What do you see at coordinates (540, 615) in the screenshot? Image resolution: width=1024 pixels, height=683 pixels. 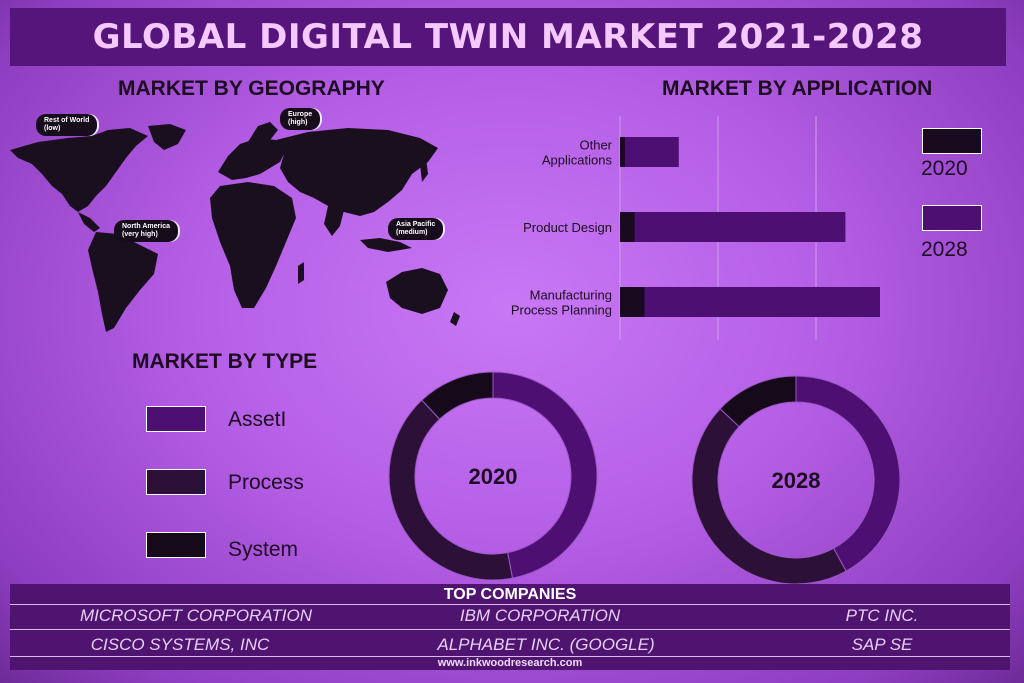 I see `company-name: IBM CORPORATION` at bounding box center [540, 615].